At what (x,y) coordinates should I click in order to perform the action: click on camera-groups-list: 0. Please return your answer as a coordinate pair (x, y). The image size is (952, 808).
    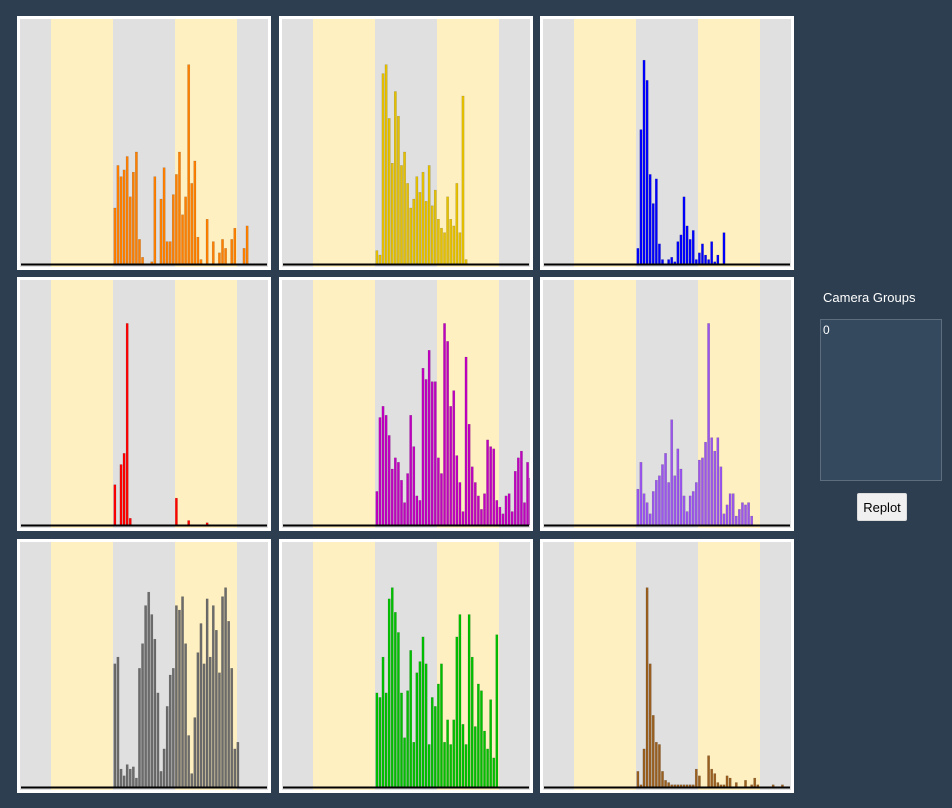
    Looking at the image, I should click on (881, 400).